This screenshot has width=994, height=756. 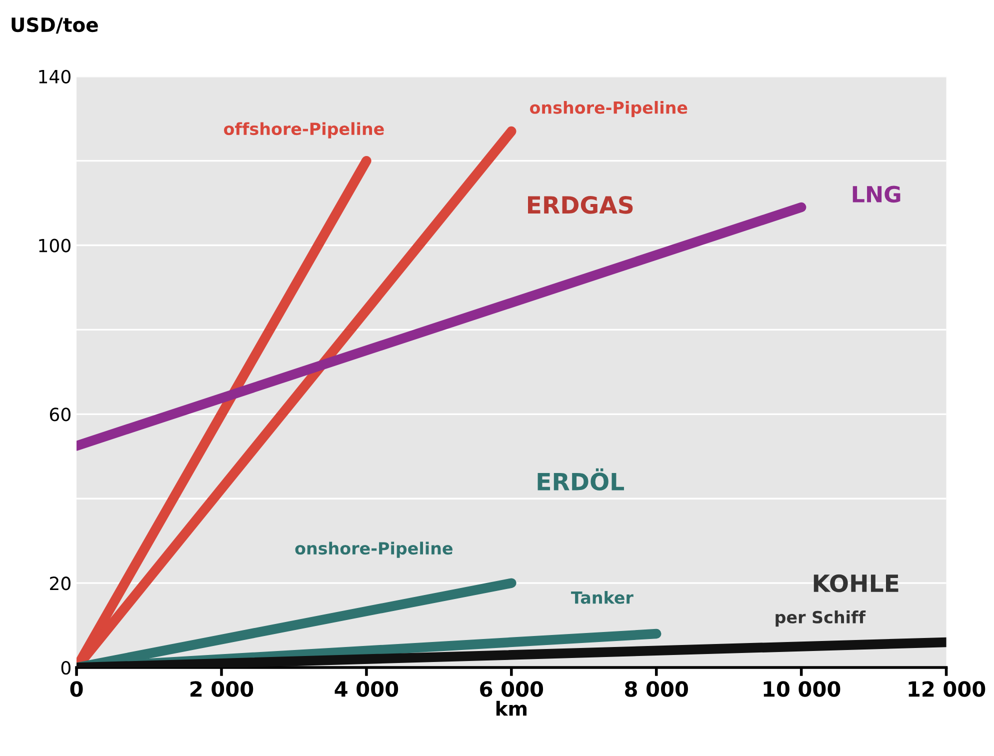 What do you see at coordinates (222, 689) in the screenshot?
I see `x-tick-label: 2 000` at bounding box center [222, 689].